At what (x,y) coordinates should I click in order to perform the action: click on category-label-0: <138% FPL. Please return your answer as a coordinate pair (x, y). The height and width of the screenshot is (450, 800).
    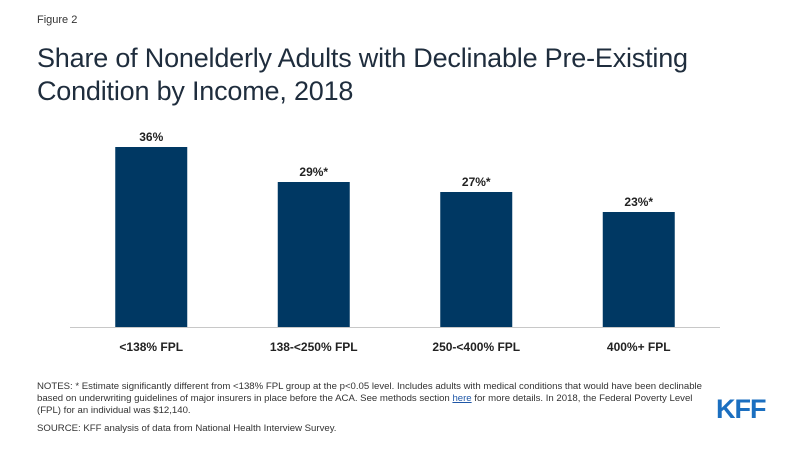
    Looking at the image, I should click on (151, 347).